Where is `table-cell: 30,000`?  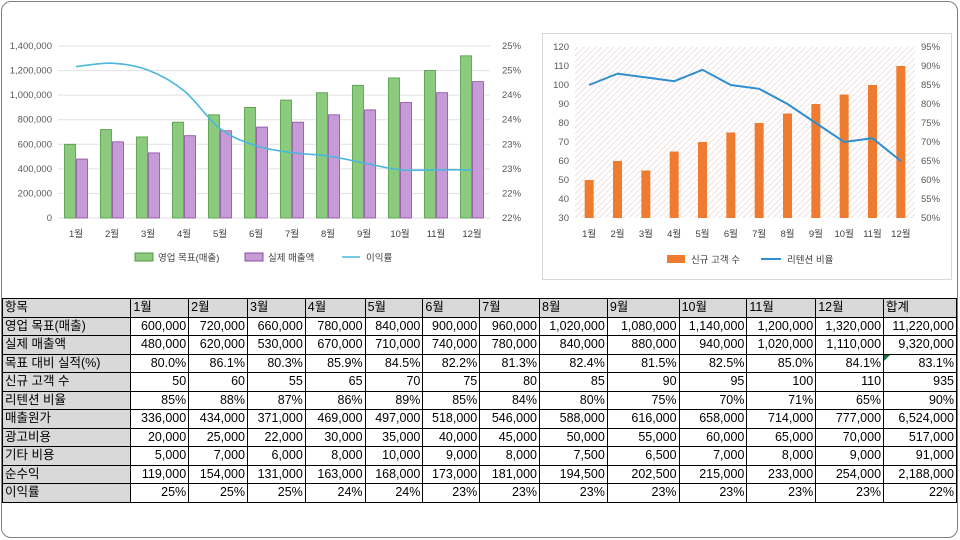
table-cell: 30,000 is located at coordinates (335, 437).